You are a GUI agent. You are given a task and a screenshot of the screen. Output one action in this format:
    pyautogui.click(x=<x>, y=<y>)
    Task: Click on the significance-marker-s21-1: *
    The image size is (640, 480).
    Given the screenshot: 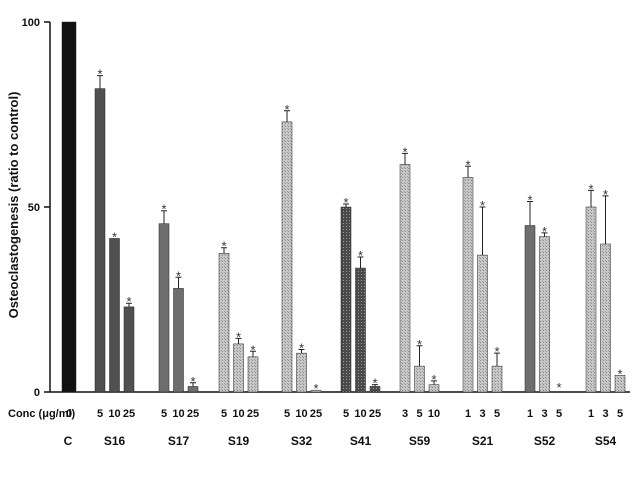 What is the action you would take?
    pyautogui.click(x=467, y=164)
    